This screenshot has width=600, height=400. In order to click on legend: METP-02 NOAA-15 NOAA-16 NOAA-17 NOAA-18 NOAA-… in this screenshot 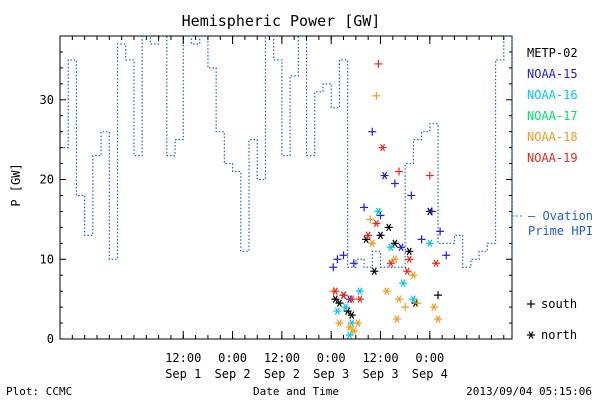, I will do `click(552, 105)`.